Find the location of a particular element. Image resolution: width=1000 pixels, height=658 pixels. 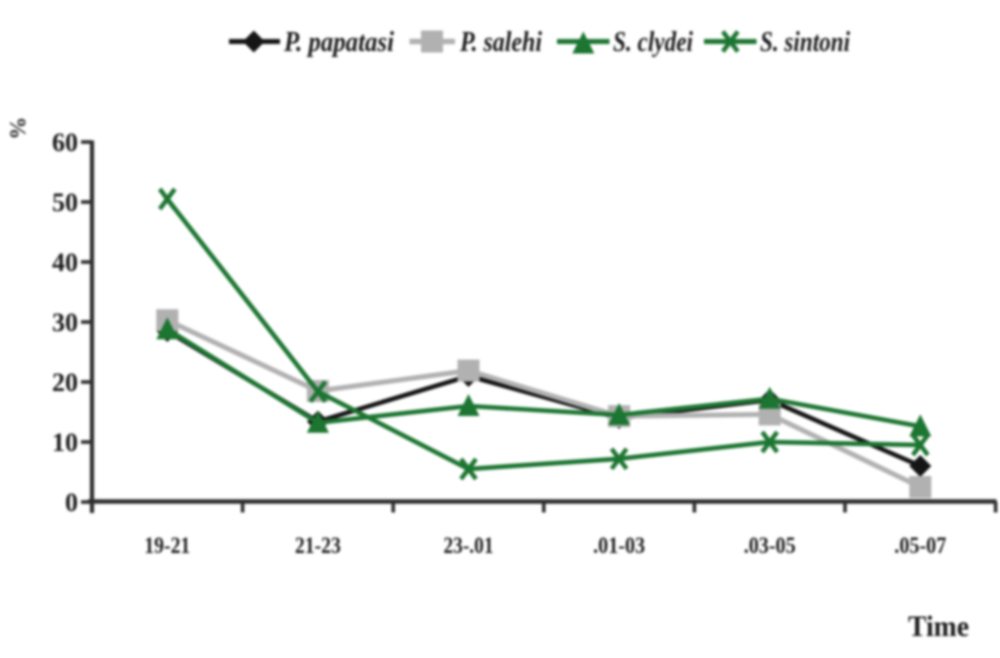

svg-text: 19-21 is located at coordinates (167, 545).